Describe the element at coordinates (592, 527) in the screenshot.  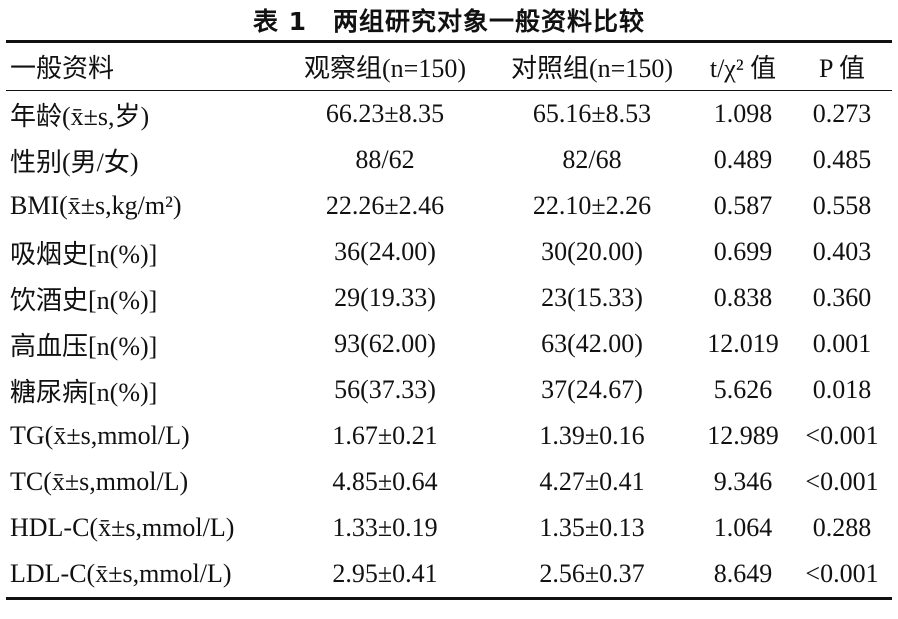
I see `control-value: 1.35±0.13` at that location.